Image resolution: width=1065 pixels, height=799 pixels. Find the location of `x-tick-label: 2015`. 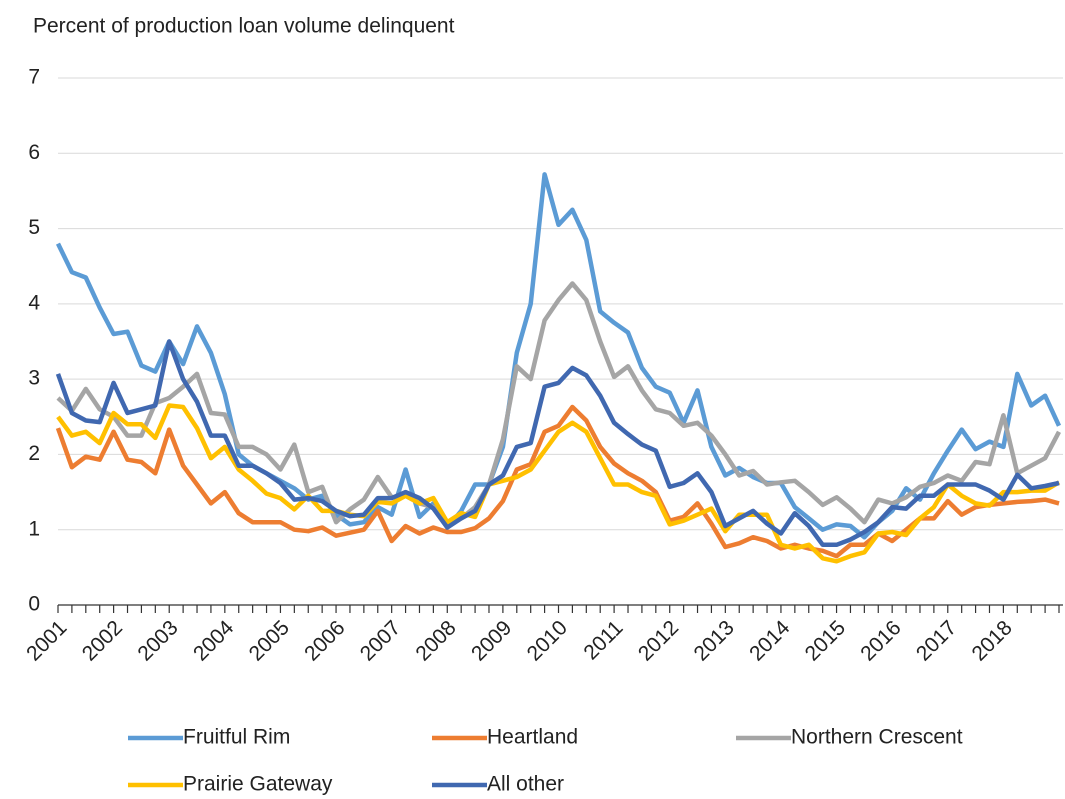

x-tick-label: 2015 is located at coordinates (825, 640).